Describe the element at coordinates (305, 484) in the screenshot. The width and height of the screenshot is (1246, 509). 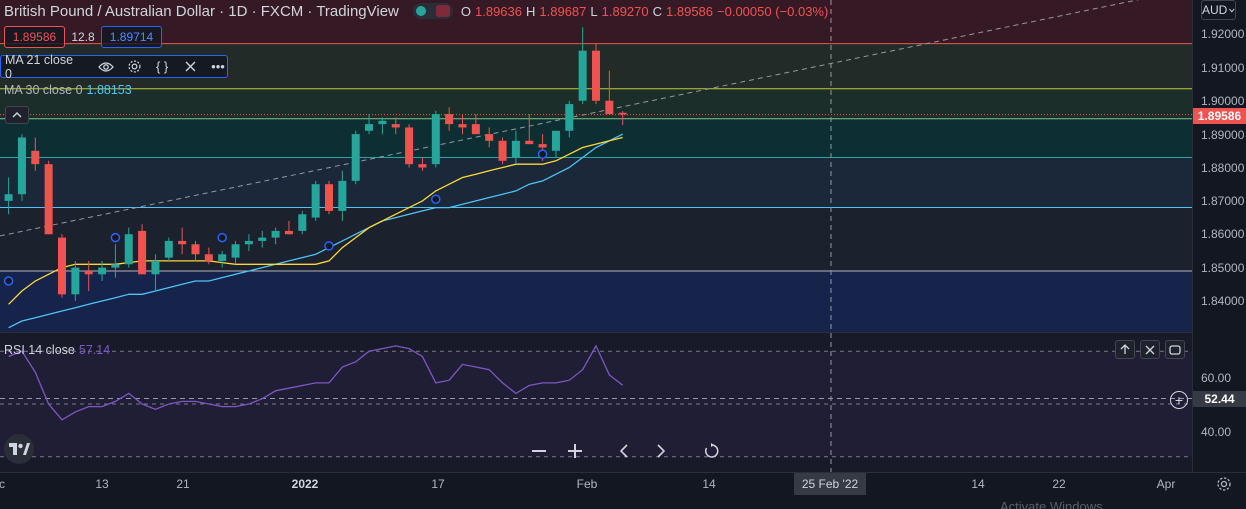
I see `time-tick: 2022` at that location.